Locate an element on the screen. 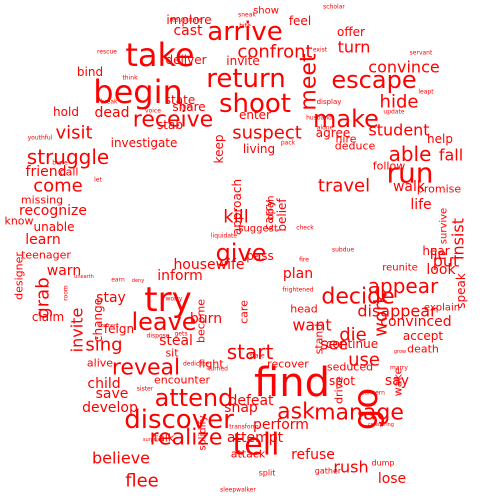 The image size is (500, 500). cloud-word-155: rescue is located at coordinates (107, 52).